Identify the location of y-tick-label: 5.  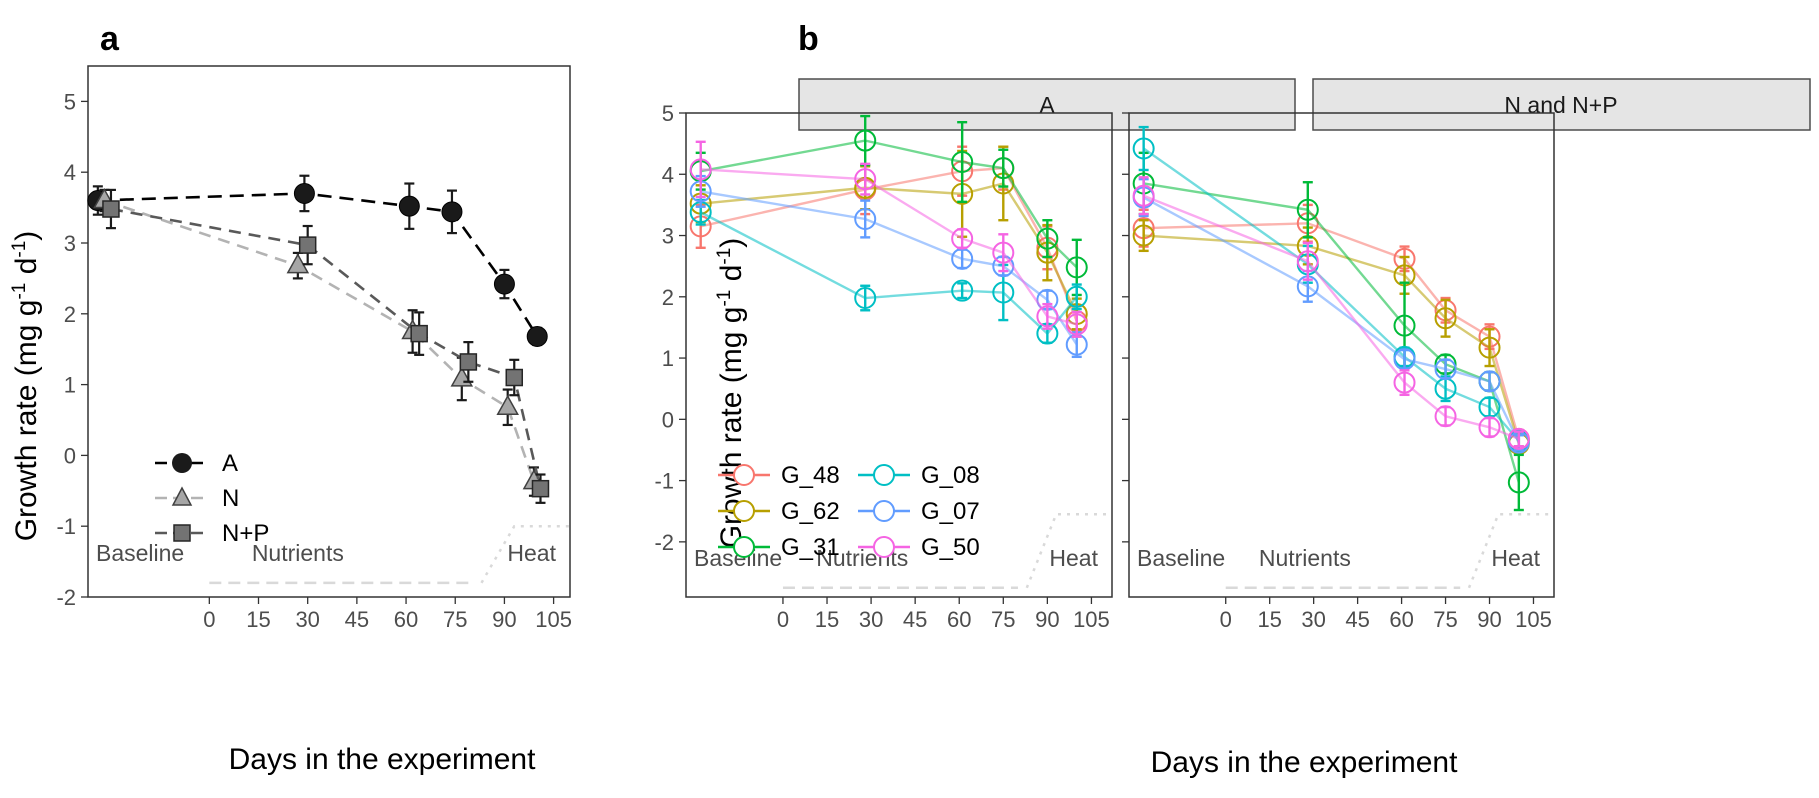
(668, 113).